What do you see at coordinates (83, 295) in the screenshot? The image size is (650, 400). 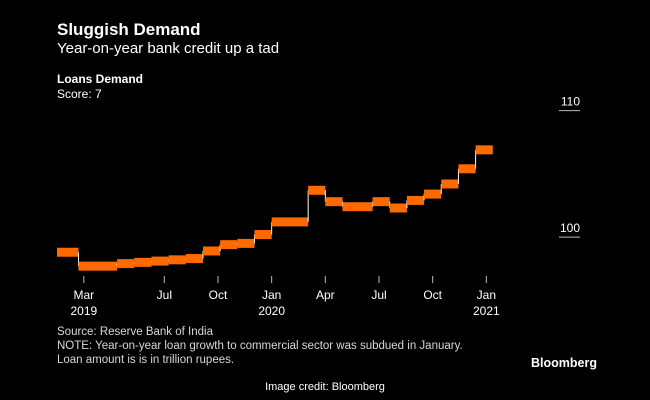 I see `x-tick-label: Mar` at bounding box center [83, 295].